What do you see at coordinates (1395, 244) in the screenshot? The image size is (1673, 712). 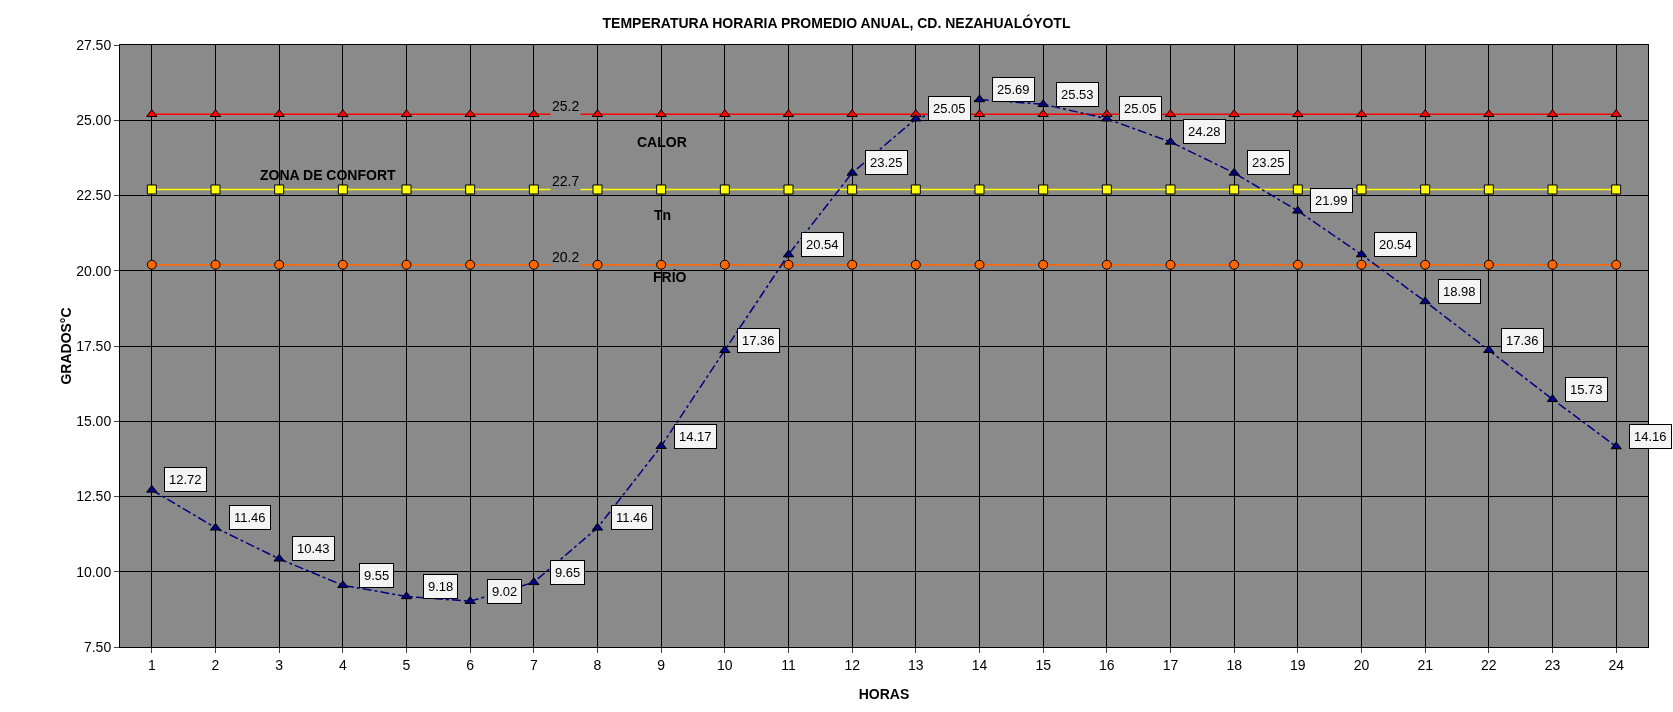 I see `data-label: 20.54` at bounding box center [1395, 244].